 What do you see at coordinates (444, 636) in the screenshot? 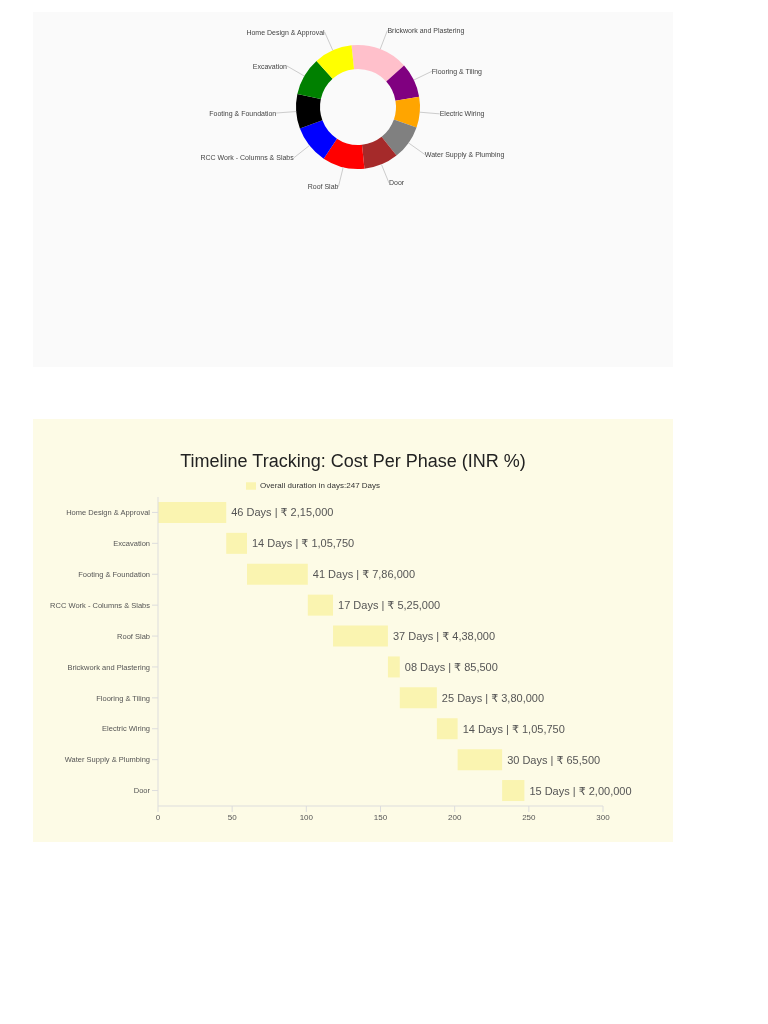
I see `data-label: 37 Days | ₹ 4,38,000` at bounding box center [444, 636].